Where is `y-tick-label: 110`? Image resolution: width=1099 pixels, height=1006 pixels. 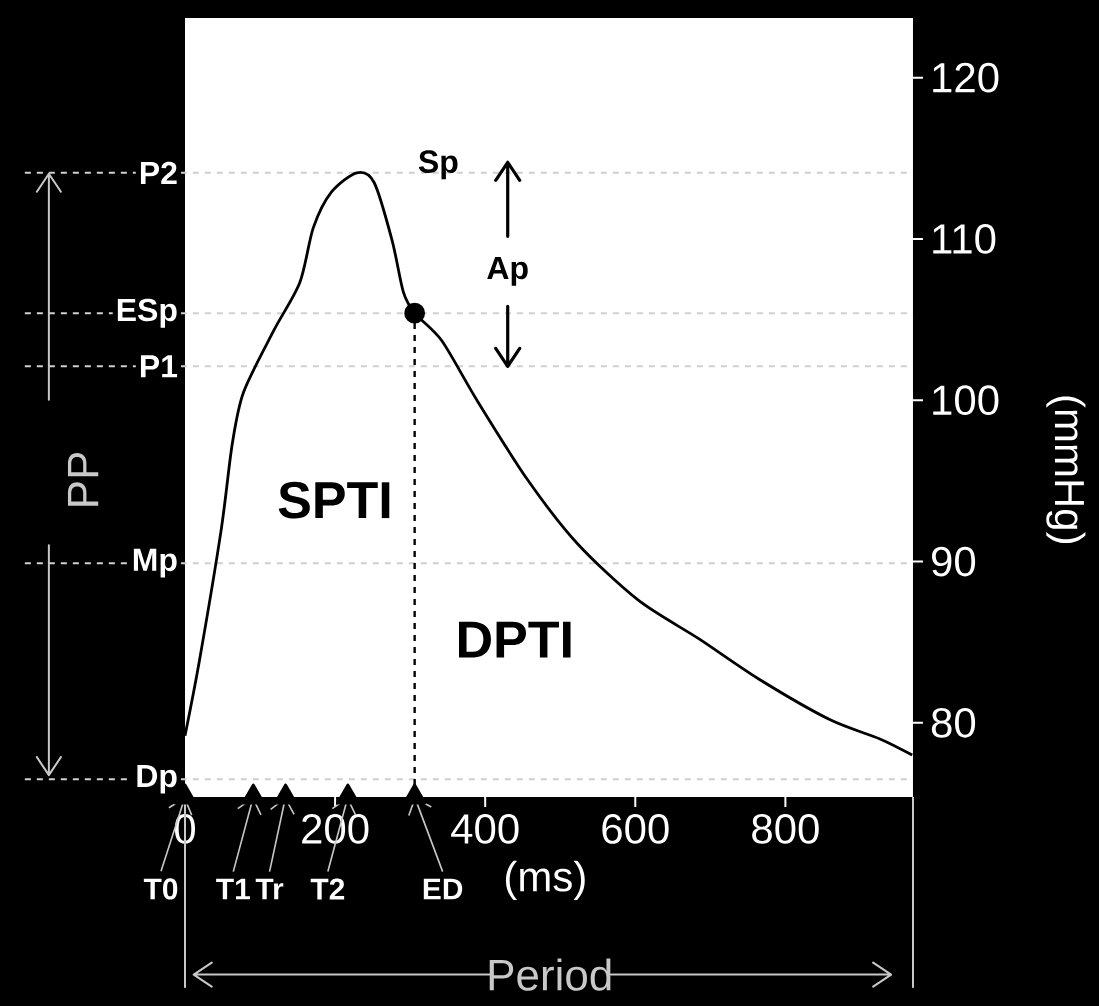 y-tick-label: 110 is located at coordinates (964, 239).